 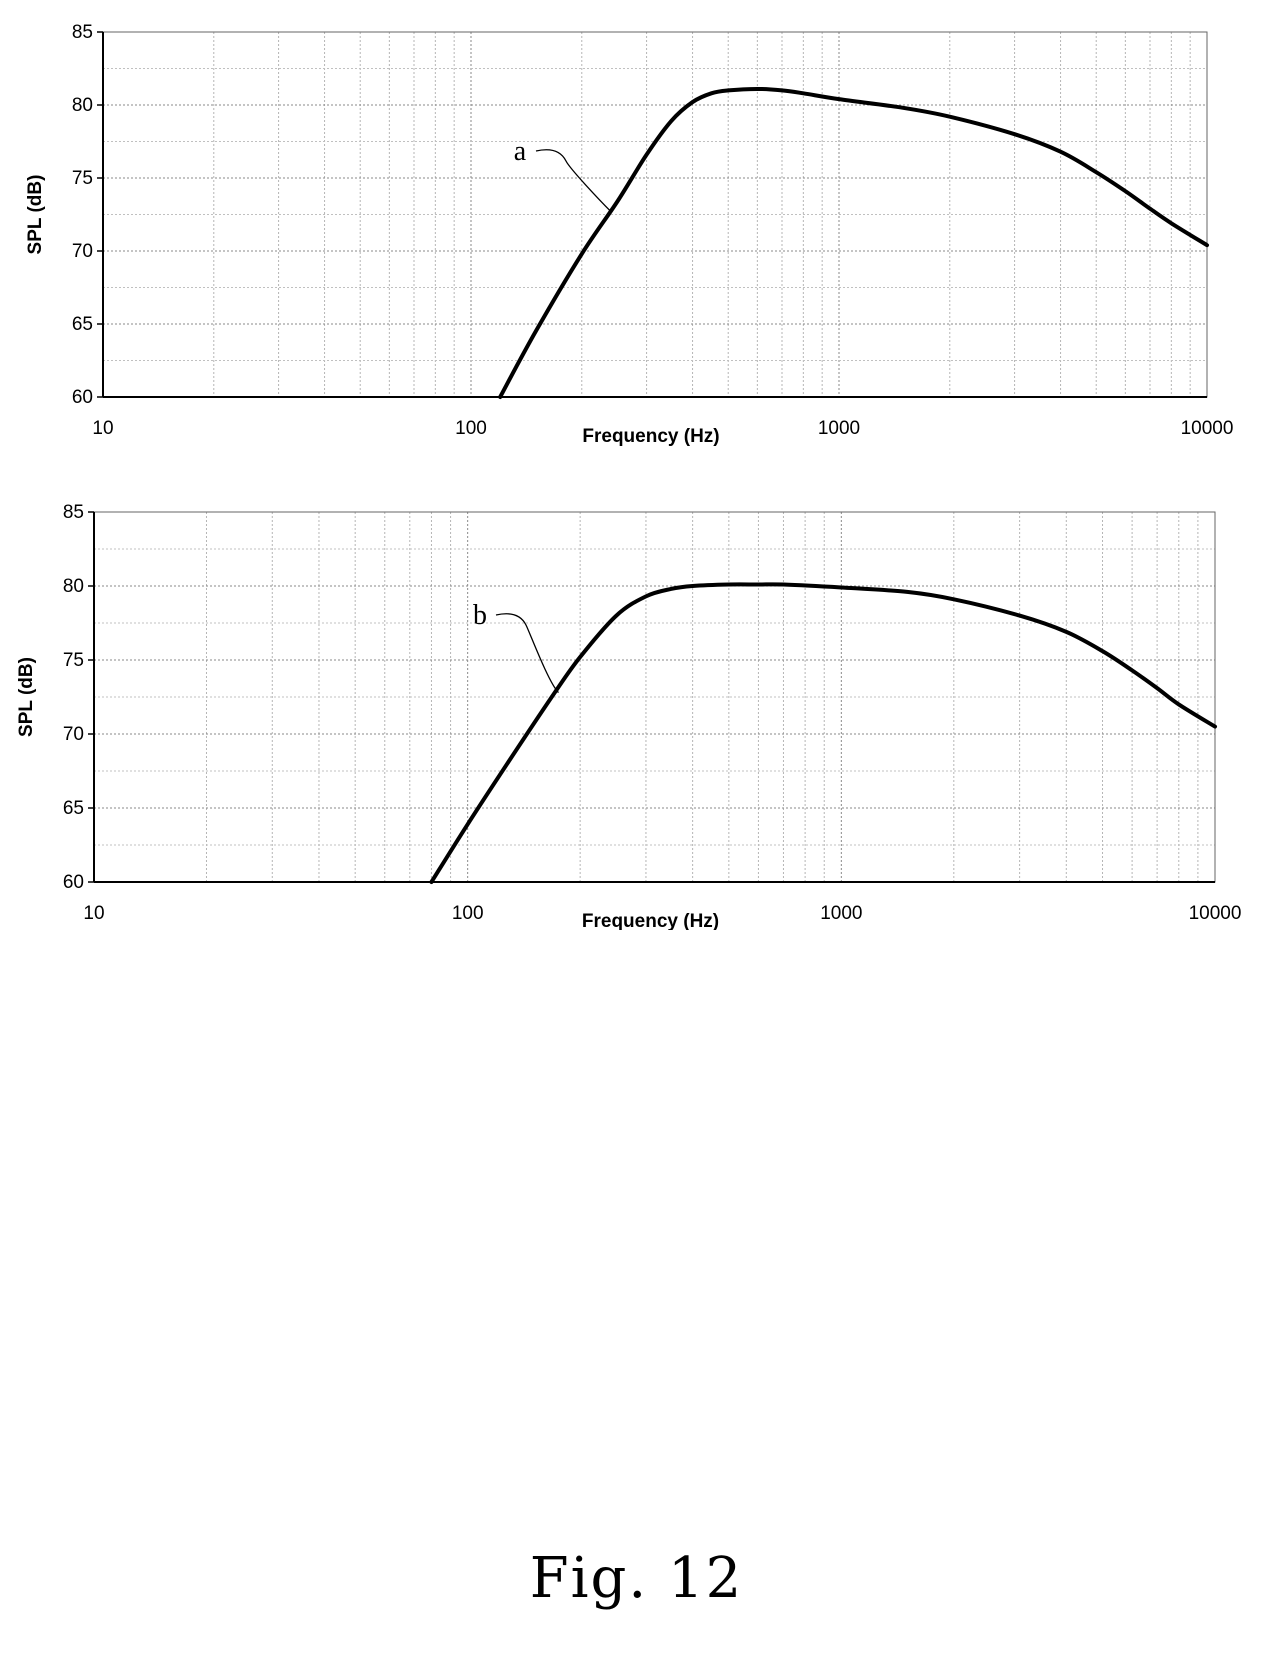 What do you see at coordinates (823, 733) in the screenshot?
I see `series-line-b` at bounding box center [823, 733].